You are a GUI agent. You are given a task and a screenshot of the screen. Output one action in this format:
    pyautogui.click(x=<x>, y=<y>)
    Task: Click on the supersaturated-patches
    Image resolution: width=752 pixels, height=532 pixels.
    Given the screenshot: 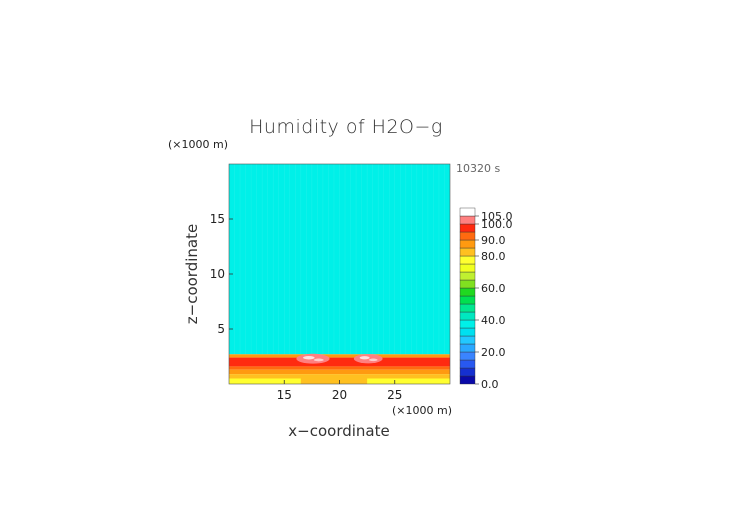 What is the action you would take?
    pyautogui.click(x=339, y=358)
    